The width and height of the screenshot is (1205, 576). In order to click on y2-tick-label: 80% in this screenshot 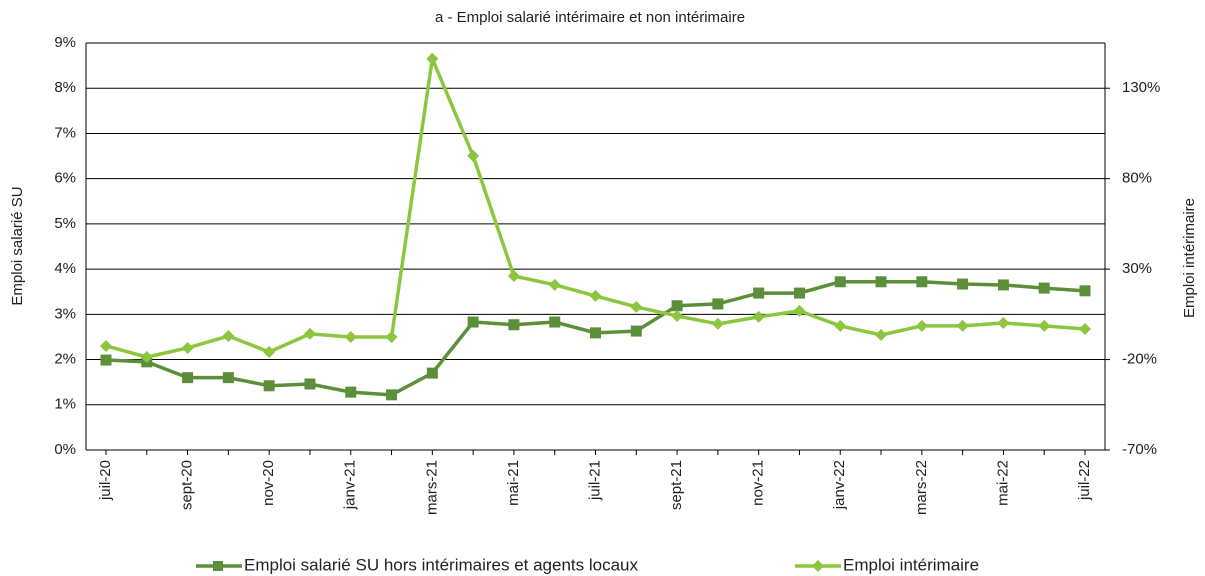, I will do `click(1137, 178)`.